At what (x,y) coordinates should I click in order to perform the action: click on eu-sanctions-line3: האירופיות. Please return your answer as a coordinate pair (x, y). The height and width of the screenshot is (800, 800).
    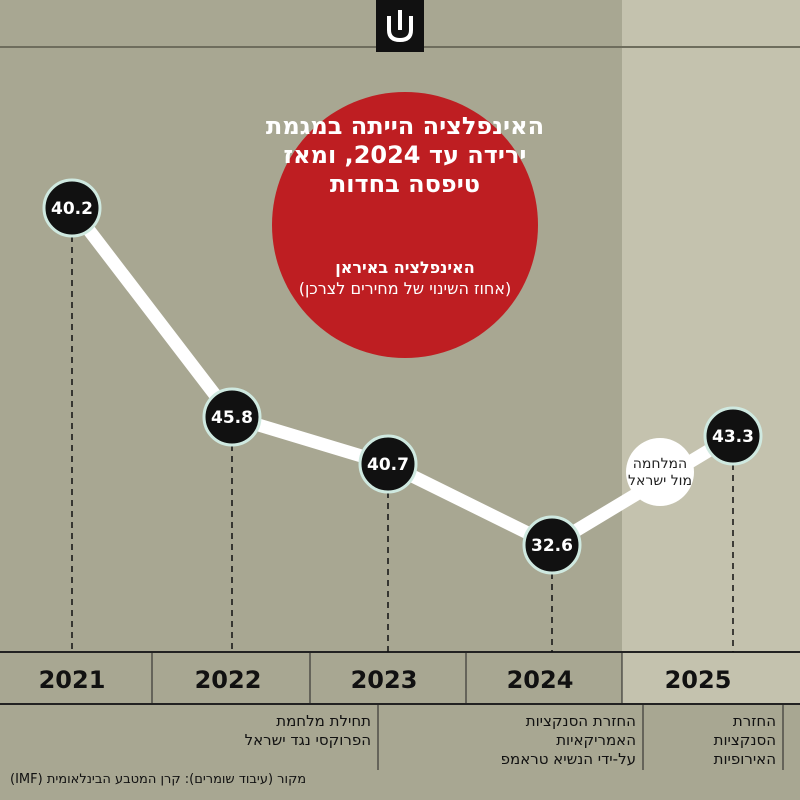
    Looking at the image, I should click on (744, 759).